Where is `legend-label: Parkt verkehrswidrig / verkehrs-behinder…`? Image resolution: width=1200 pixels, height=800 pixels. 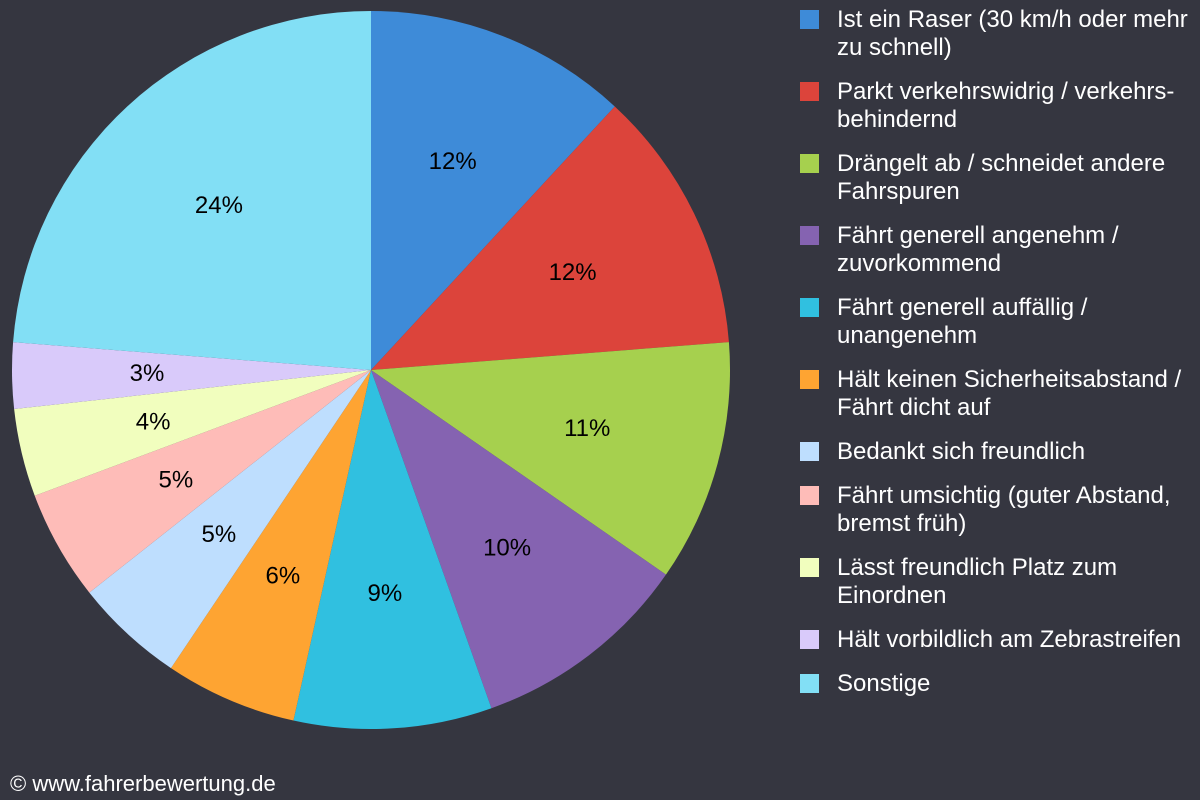
legend-label: Parkt verkehrswidrig / verkehrs-behinder… is located at coordinates (1006, 105).